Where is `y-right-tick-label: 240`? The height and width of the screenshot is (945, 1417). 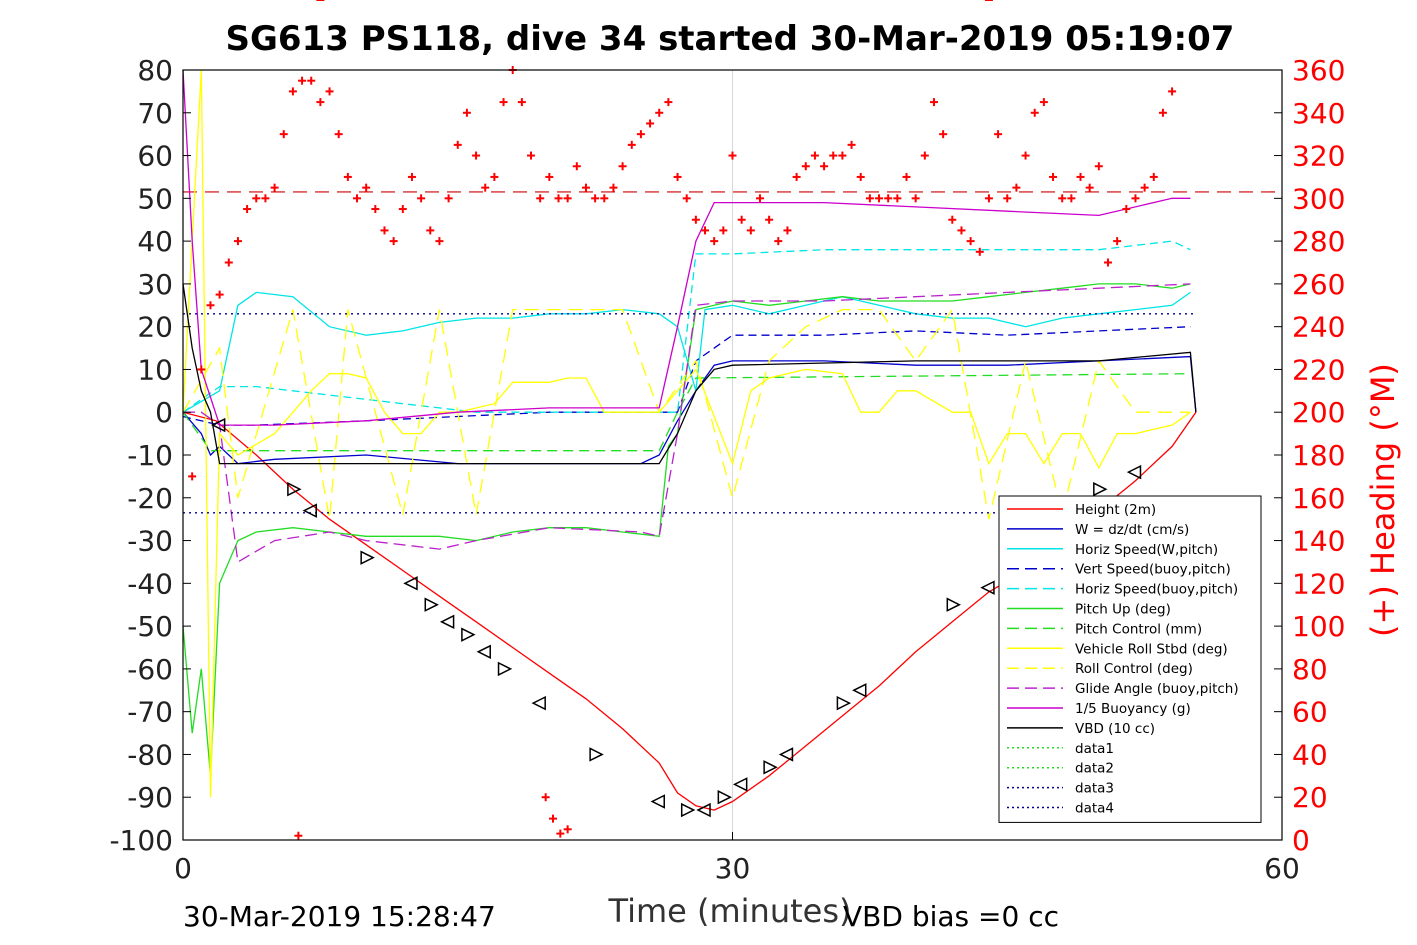
y-right-tick-label: 240 is located at coordinates (1318, 327).